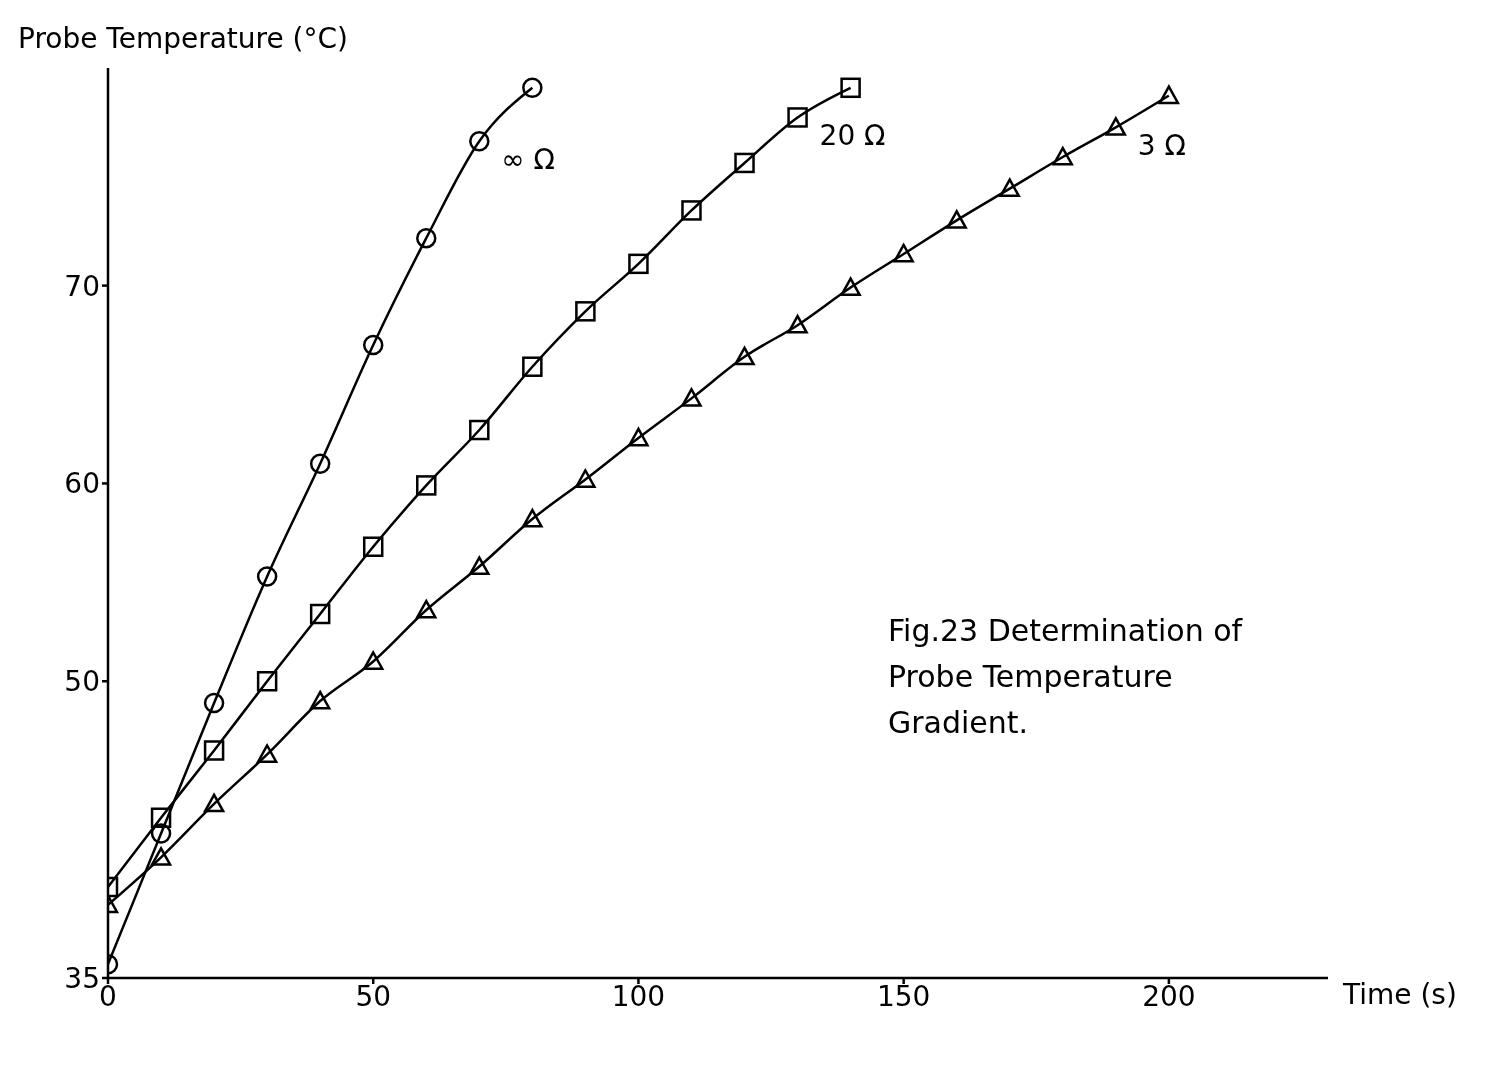 This screenshot has width=1487, height=1072. Describe the element at coordinates (528, 160) in the screenshot. I see `series-label: ∞ Ω` at that location.